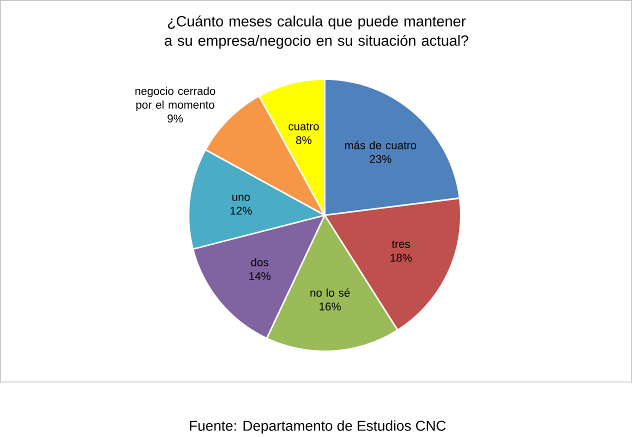  I want to click on slice-label: uno, so click(241, 197).